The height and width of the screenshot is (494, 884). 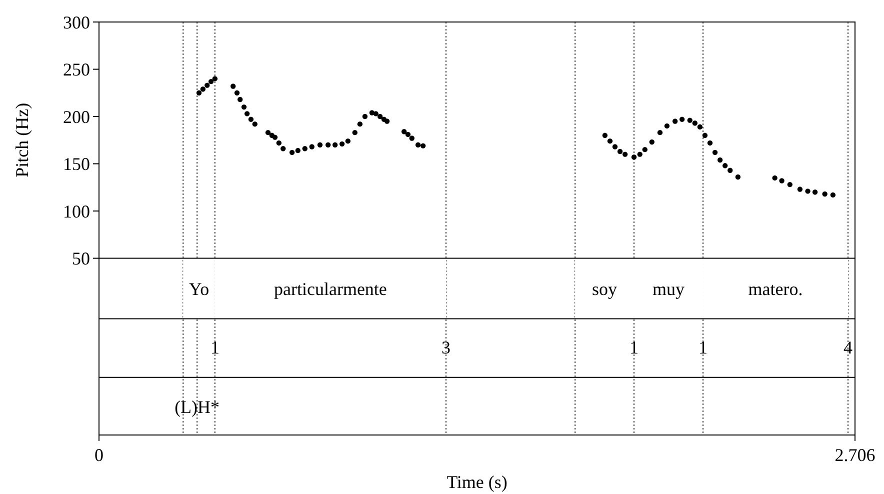 I want to click on y-tick-label: 250, so click(x=76, y=70).